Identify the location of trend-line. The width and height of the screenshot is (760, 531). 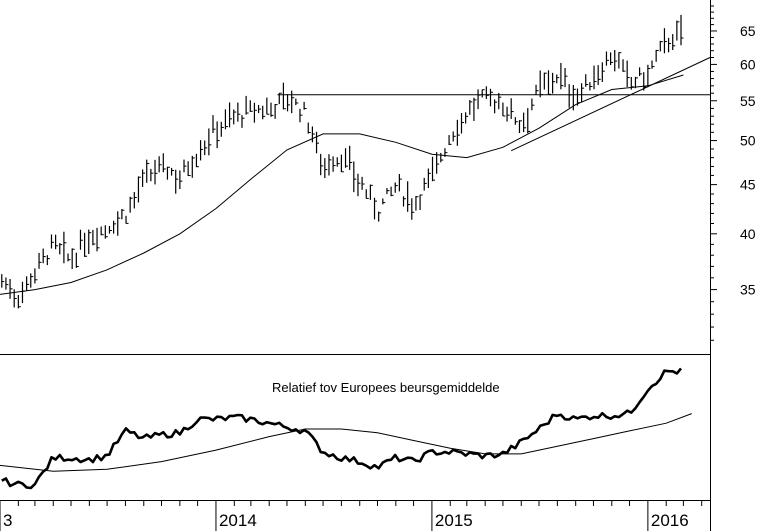
(610, 104).